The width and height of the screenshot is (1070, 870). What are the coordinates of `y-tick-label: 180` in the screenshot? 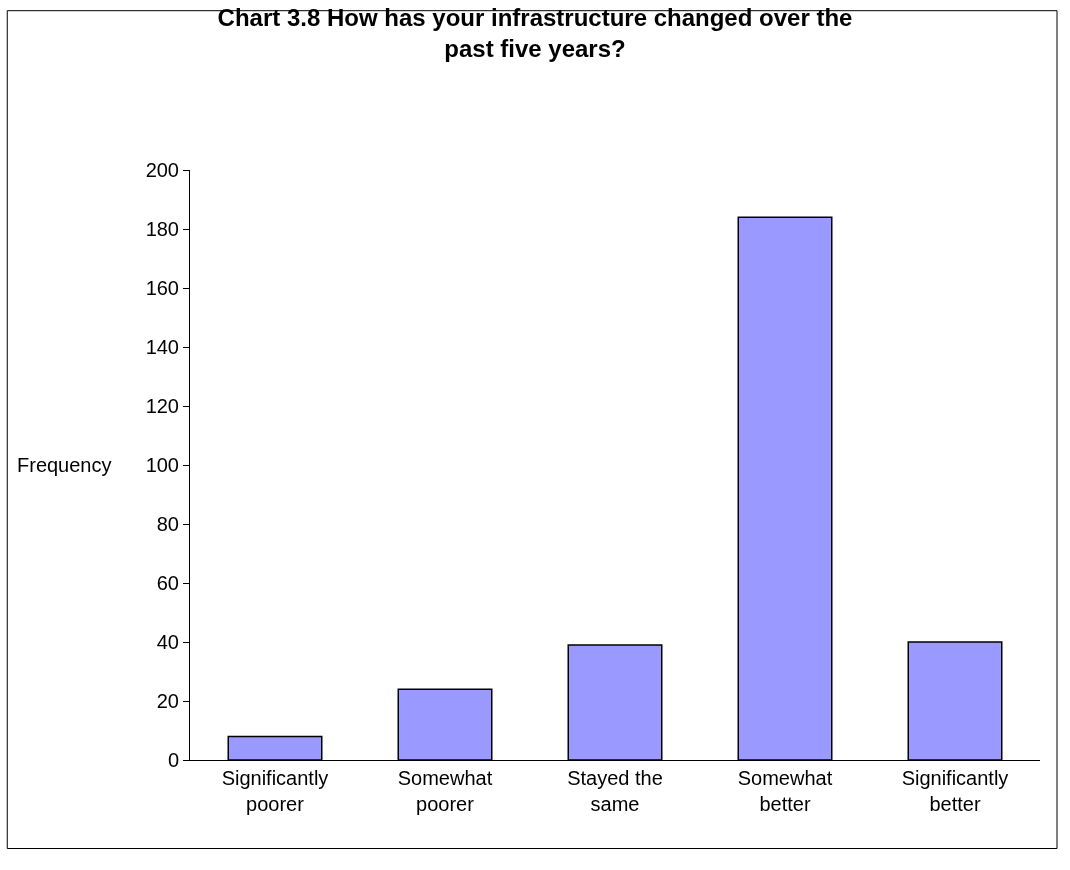 It's located at (162, 229).